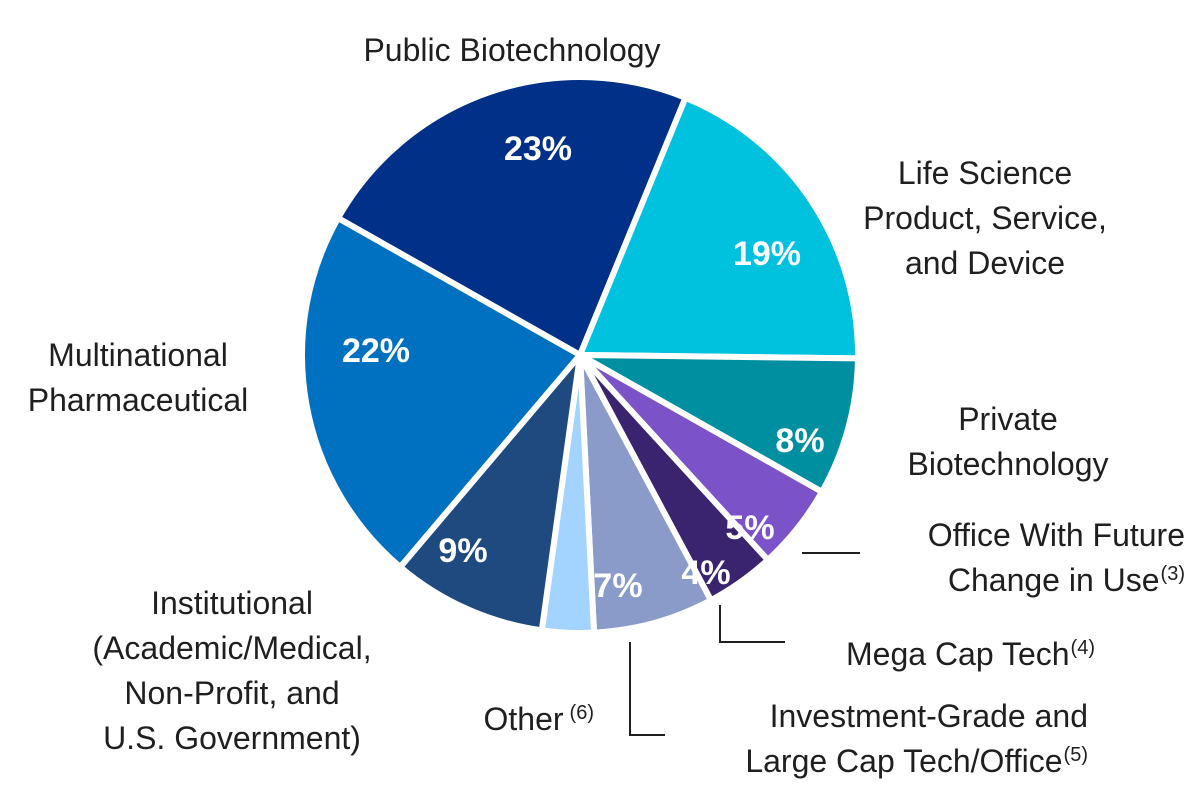 Image resolution: width=1200 pixels, height=786 pixels. Describe the element at coordinates (617, 586) in the screenshot. I see `value-label-investment-grade: 7%` at that location.